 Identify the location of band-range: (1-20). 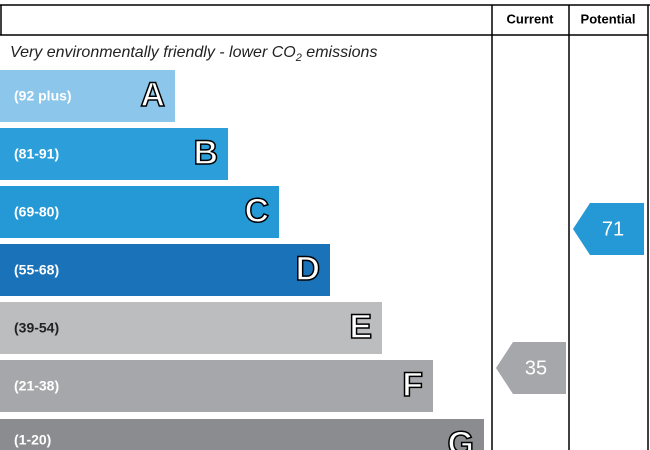
(32, 440).